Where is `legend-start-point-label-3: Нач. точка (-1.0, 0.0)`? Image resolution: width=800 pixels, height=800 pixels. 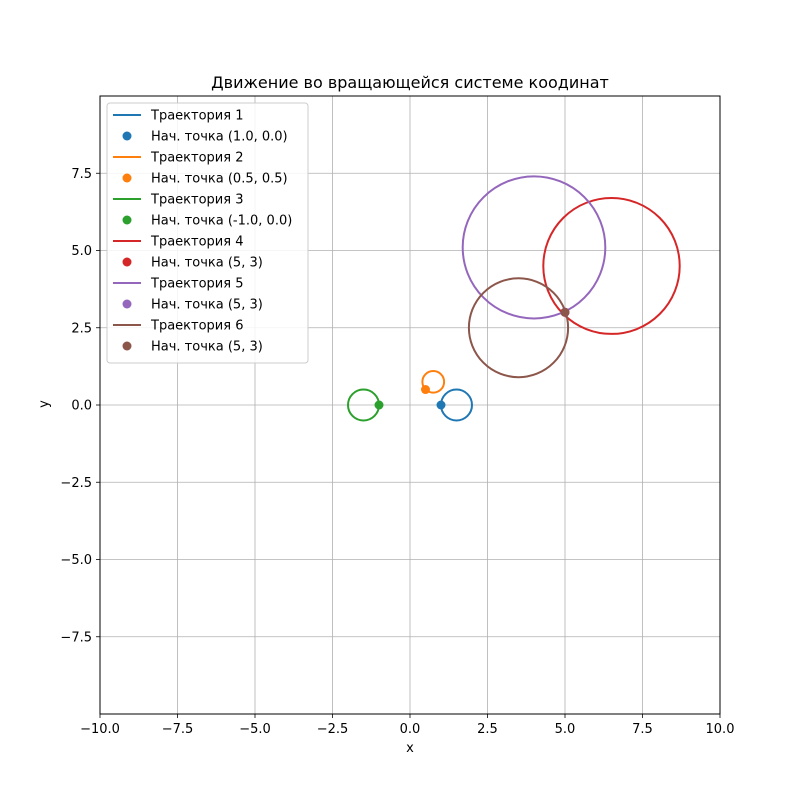 legend-start-point-label-3: Нач. точка (-1.0, 0.0) is located at coordinates (221, 221).